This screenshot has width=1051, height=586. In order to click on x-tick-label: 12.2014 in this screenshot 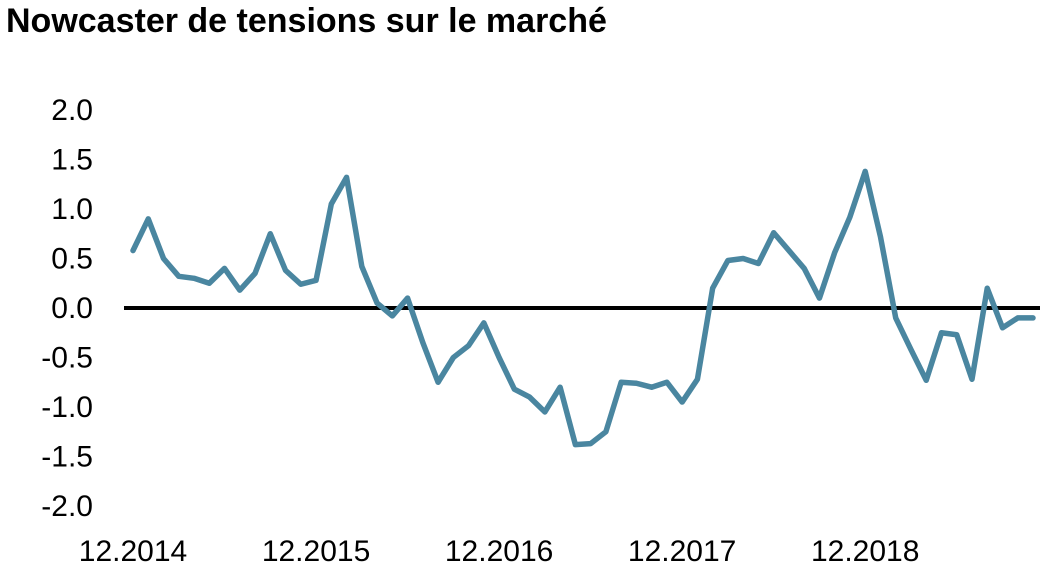, I will do `click(133, 551)`.